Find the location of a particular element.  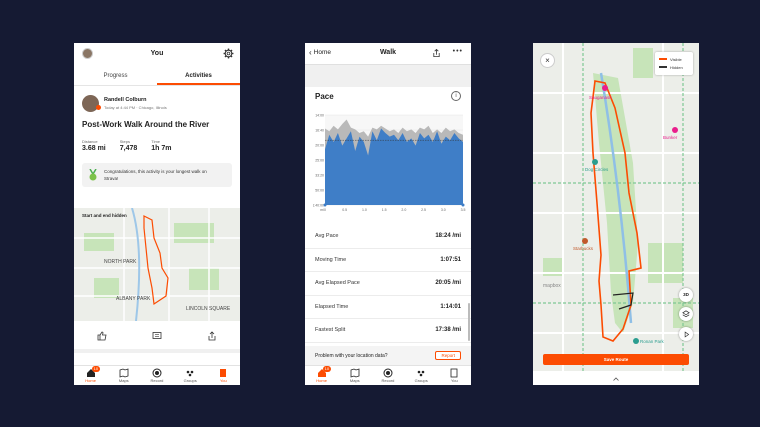

profile-tabs: Progress Activities is located at coordinates (157, 75).